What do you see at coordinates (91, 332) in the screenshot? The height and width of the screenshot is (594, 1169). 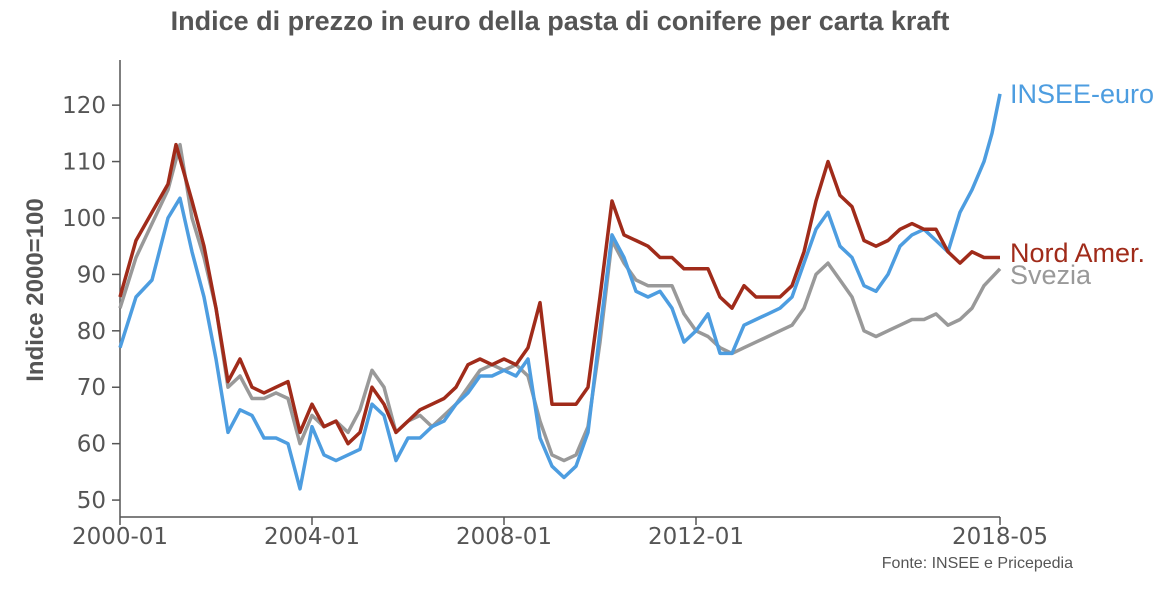 I see `y-tick-label: 80` at bounding box center [91, 332].